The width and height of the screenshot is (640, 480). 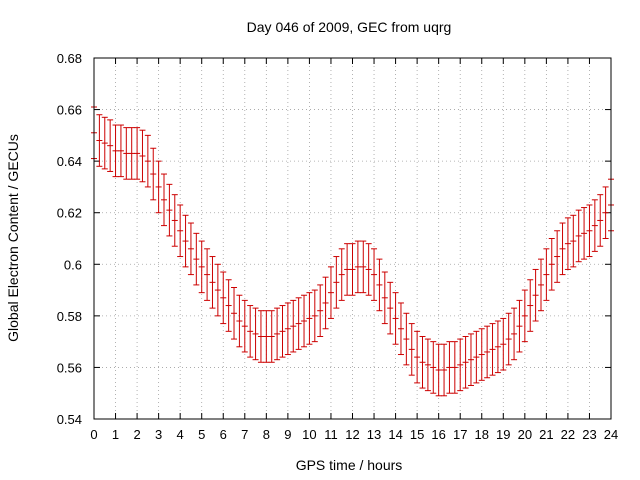 What do you see at coordinates (158, 434) in the screenshot?
I see `x-tick-label: 3` at bounding box center [158, 434].